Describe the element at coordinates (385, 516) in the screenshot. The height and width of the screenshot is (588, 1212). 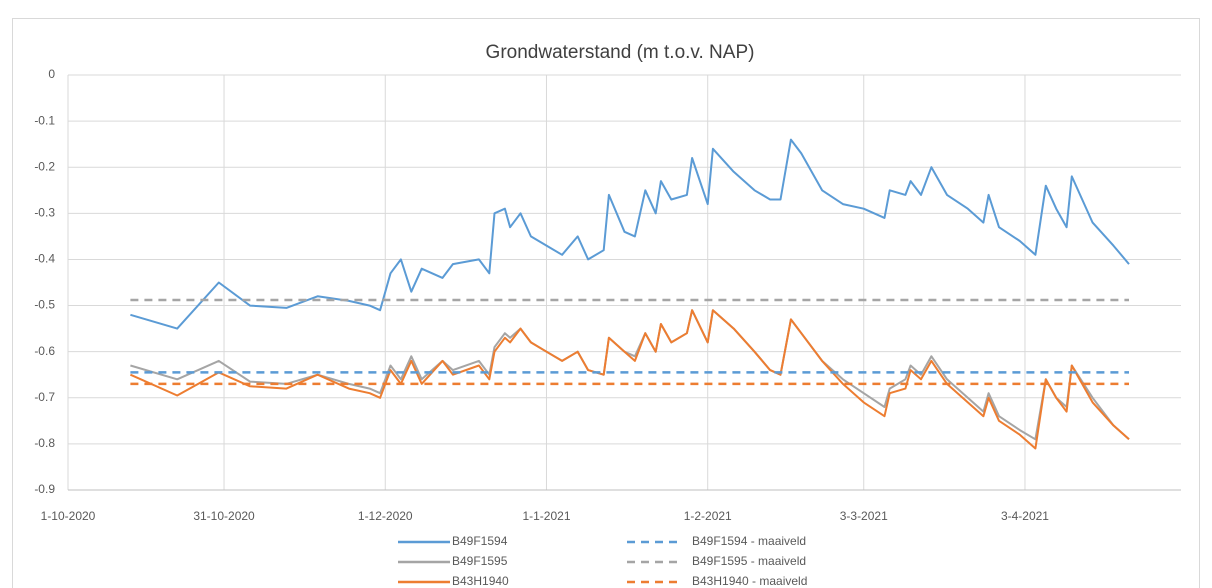
I see `x-tick-label: 1-12-2020` at that location.